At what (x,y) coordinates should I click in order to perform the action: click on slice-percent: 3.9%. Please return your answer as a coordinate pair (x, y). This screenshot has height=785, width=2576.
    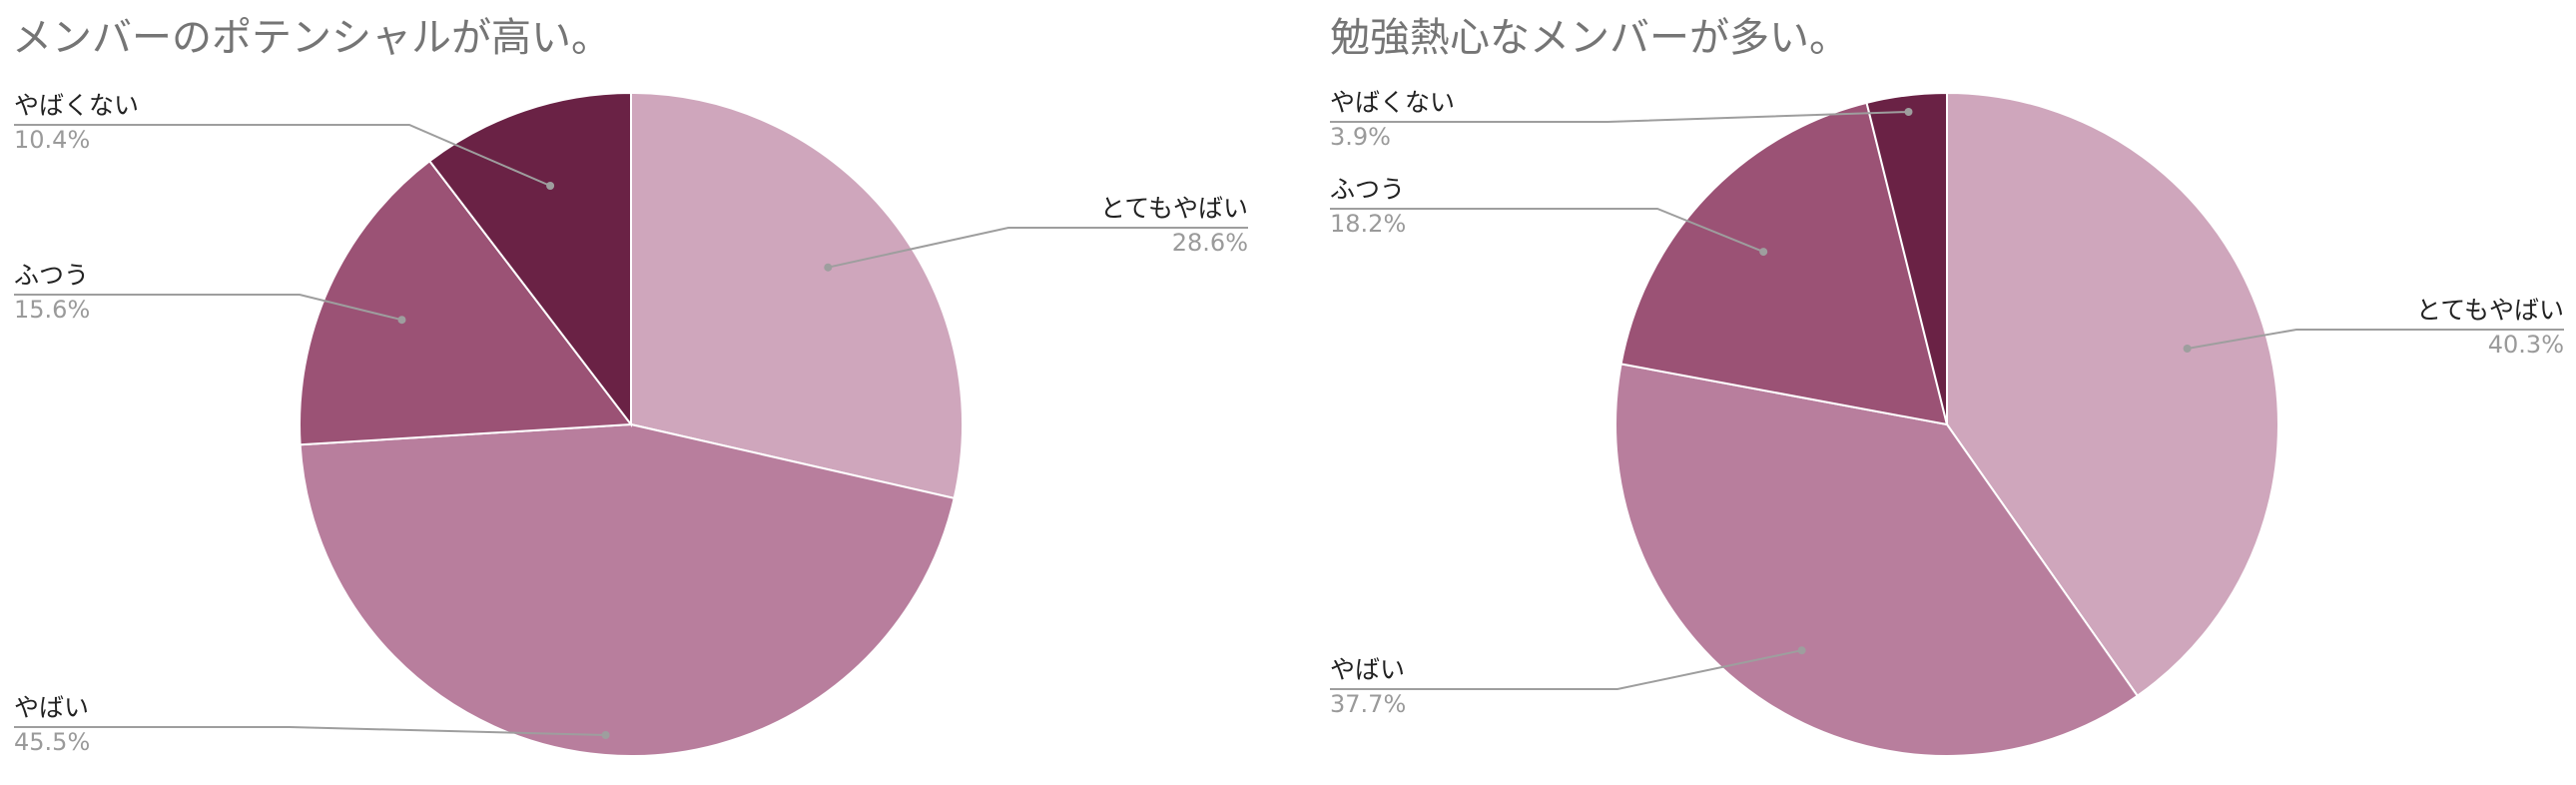
    Looking at the image, I should click on (1360, 137).